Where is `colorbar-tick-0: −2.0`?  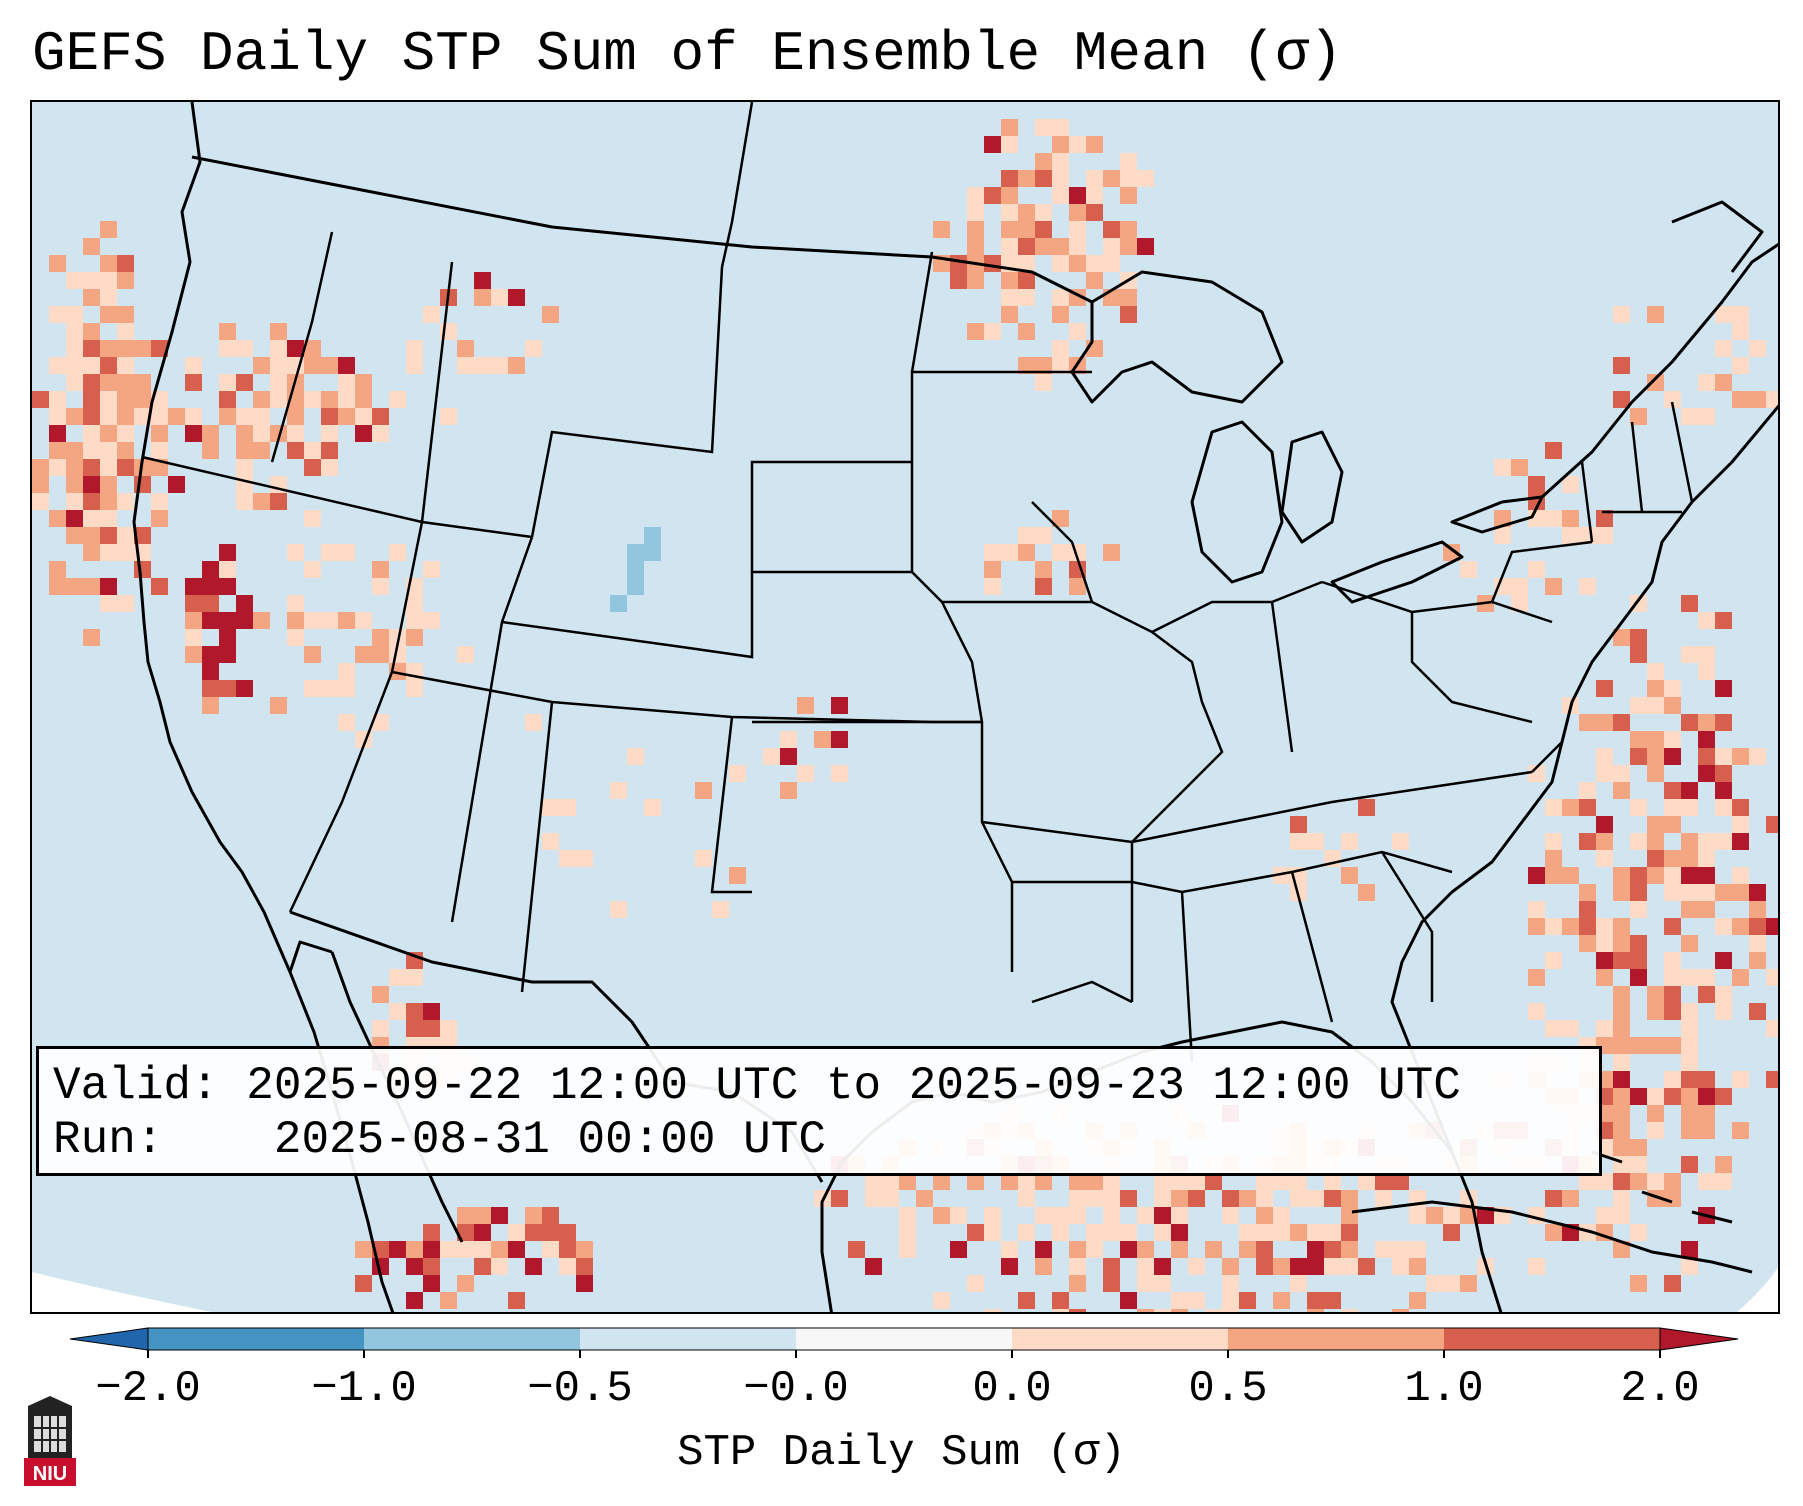
colorbar-tick-0: −2.0 is located at coordinates (148, 1389).